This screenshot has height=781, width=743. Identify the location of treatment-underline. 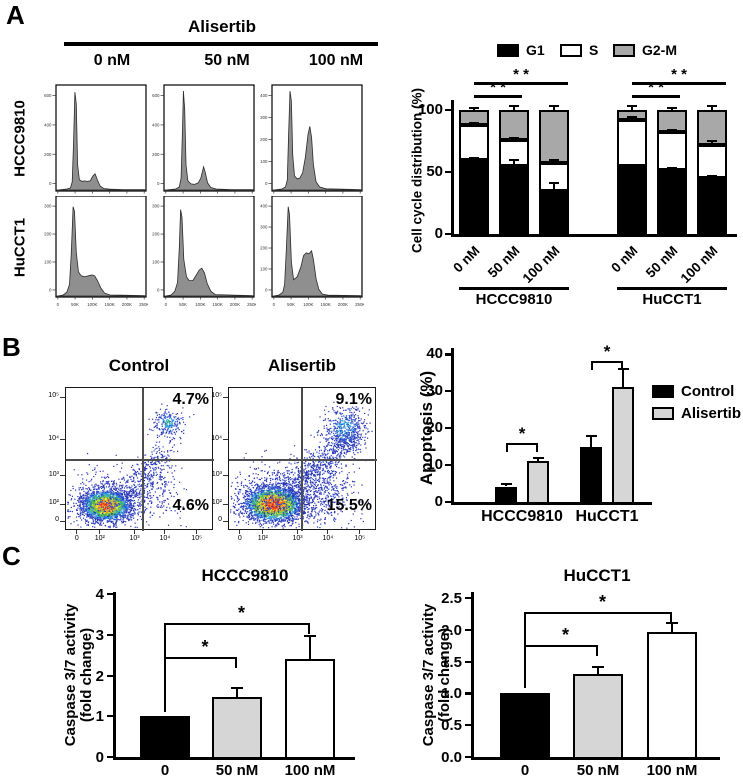
(221, 44).